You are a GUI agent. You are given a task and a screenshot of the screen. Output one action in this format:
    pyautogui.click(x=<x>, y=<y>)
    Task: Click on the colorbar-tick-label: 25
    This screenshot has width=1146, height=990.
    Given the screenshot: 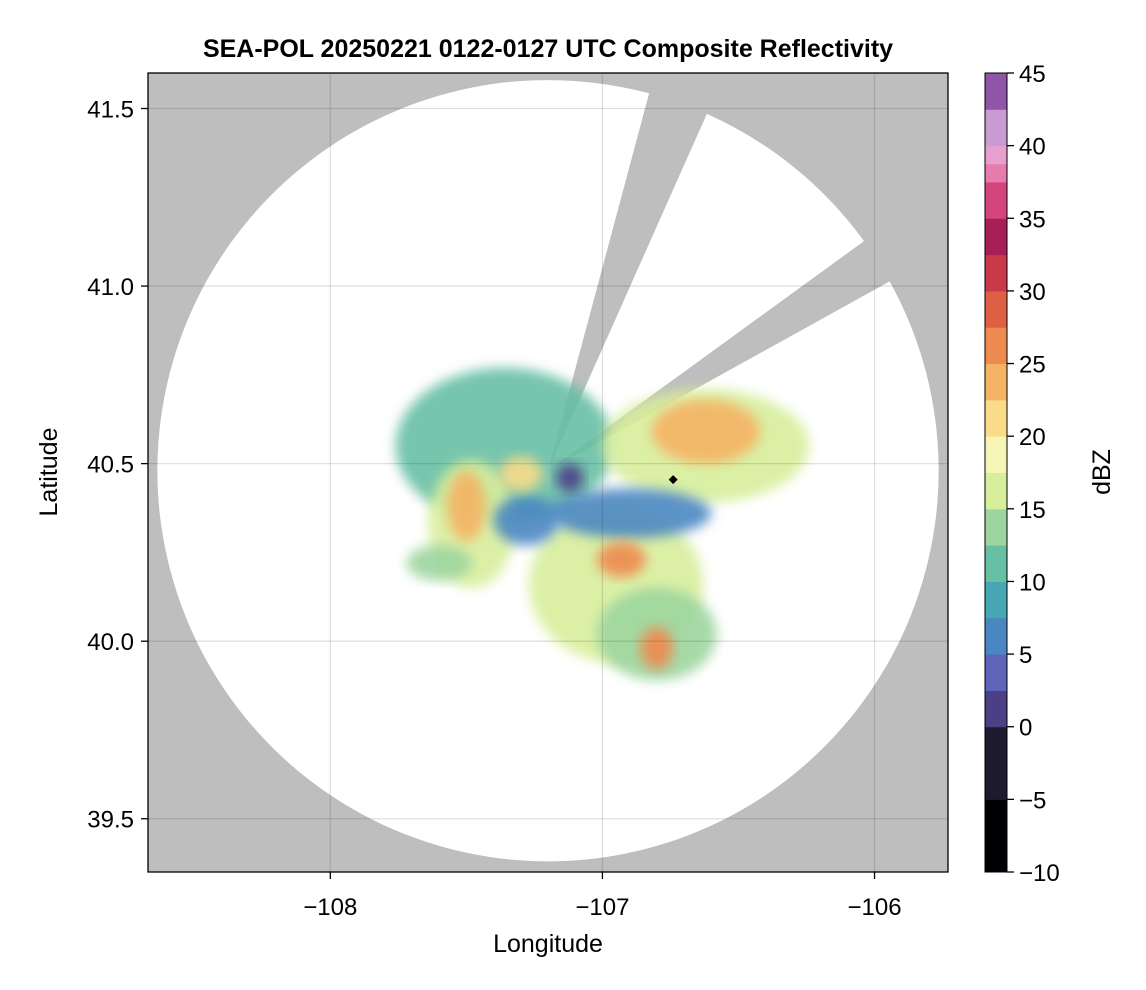 What is the action you would take?
    pyautogui.click(x=1032, y=365)
    